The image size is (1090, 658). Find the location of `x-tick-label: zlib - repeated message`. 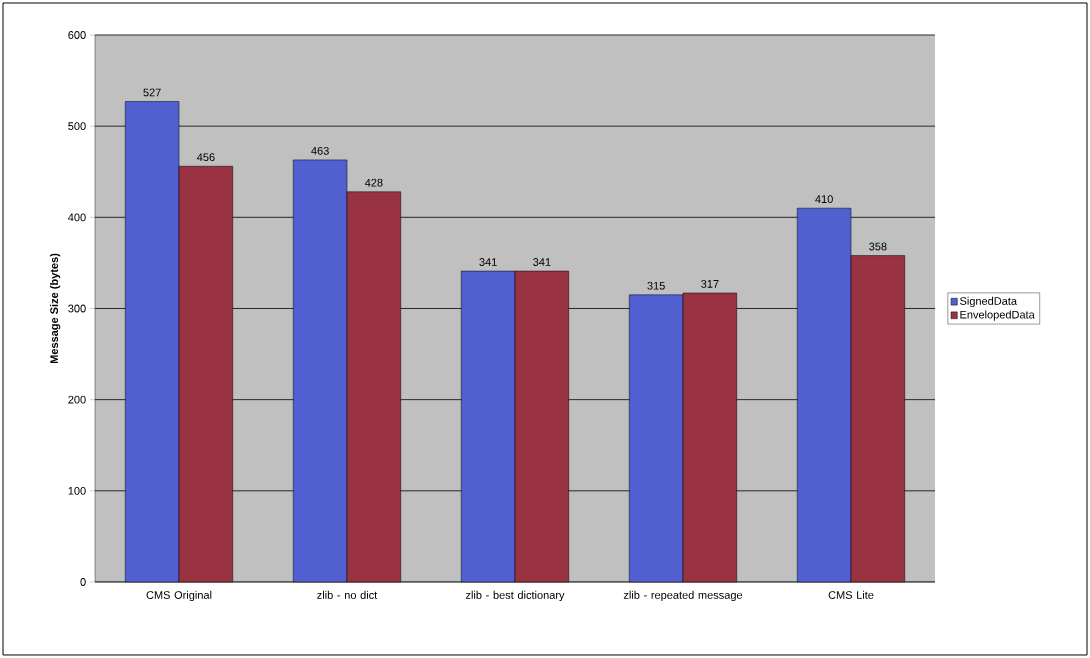

x-tick-label: zlib - repeated message is located at coordinates (683, 596).